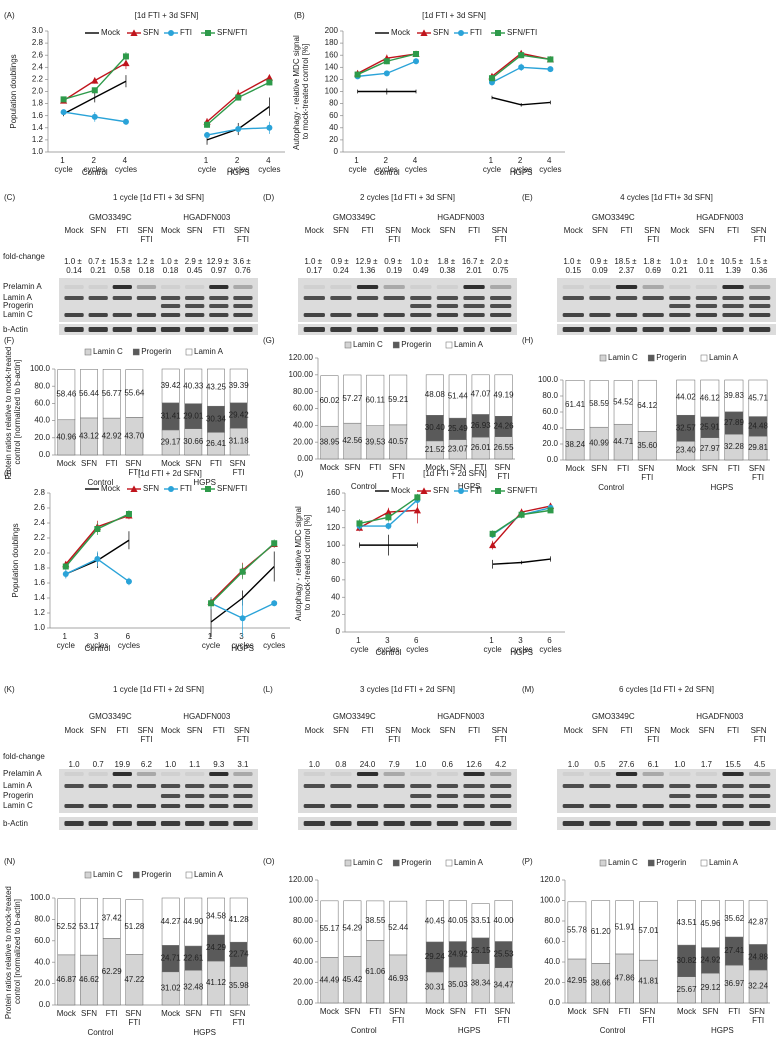 The image size is (777, 1049). What do you see at coordinates (243, 266) in the screenshot?
I see `fold-change-value: 3.6 ± 0.76` at bounding box center [243, 266].